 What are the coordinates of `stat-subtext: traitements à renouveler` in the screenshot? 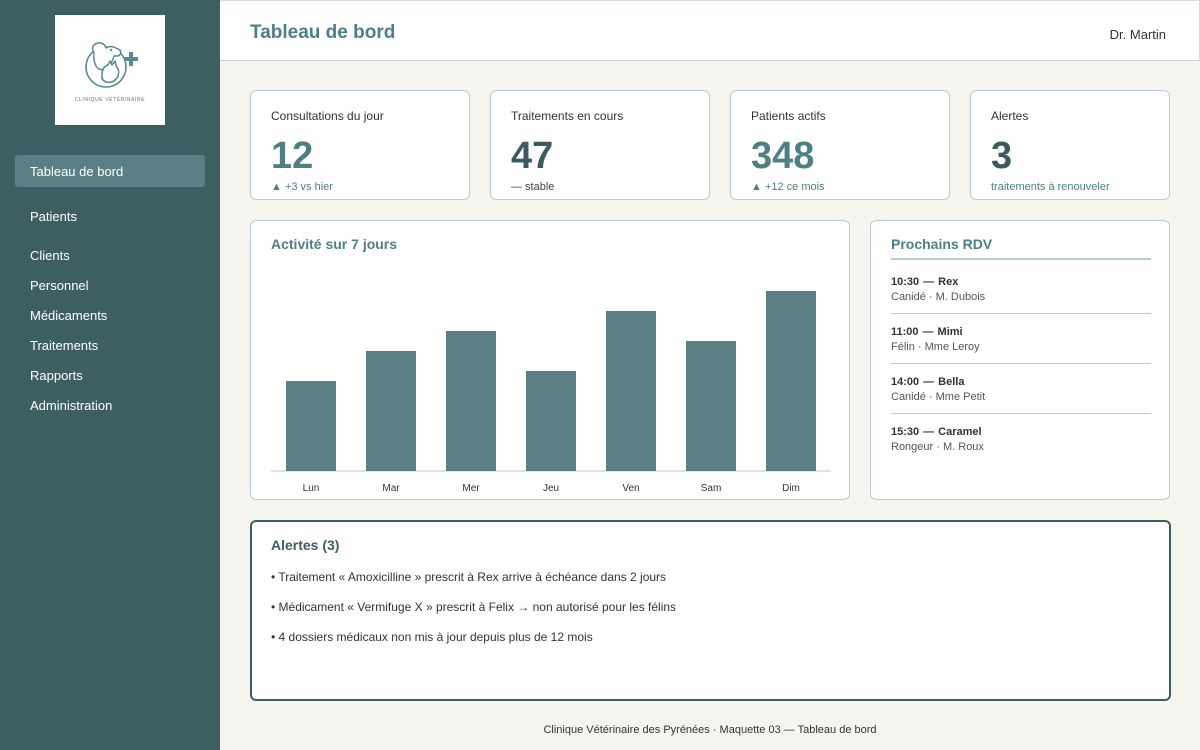 It's located at (1050, 187).